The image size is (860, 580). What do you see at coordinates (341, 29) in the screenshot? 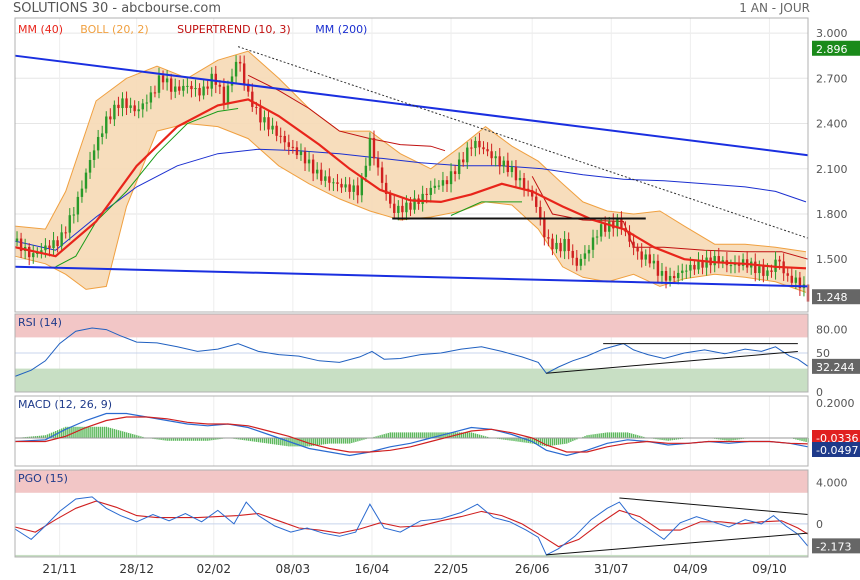
I see `legend-item: MM (200)` at bounding box center [341, 29].